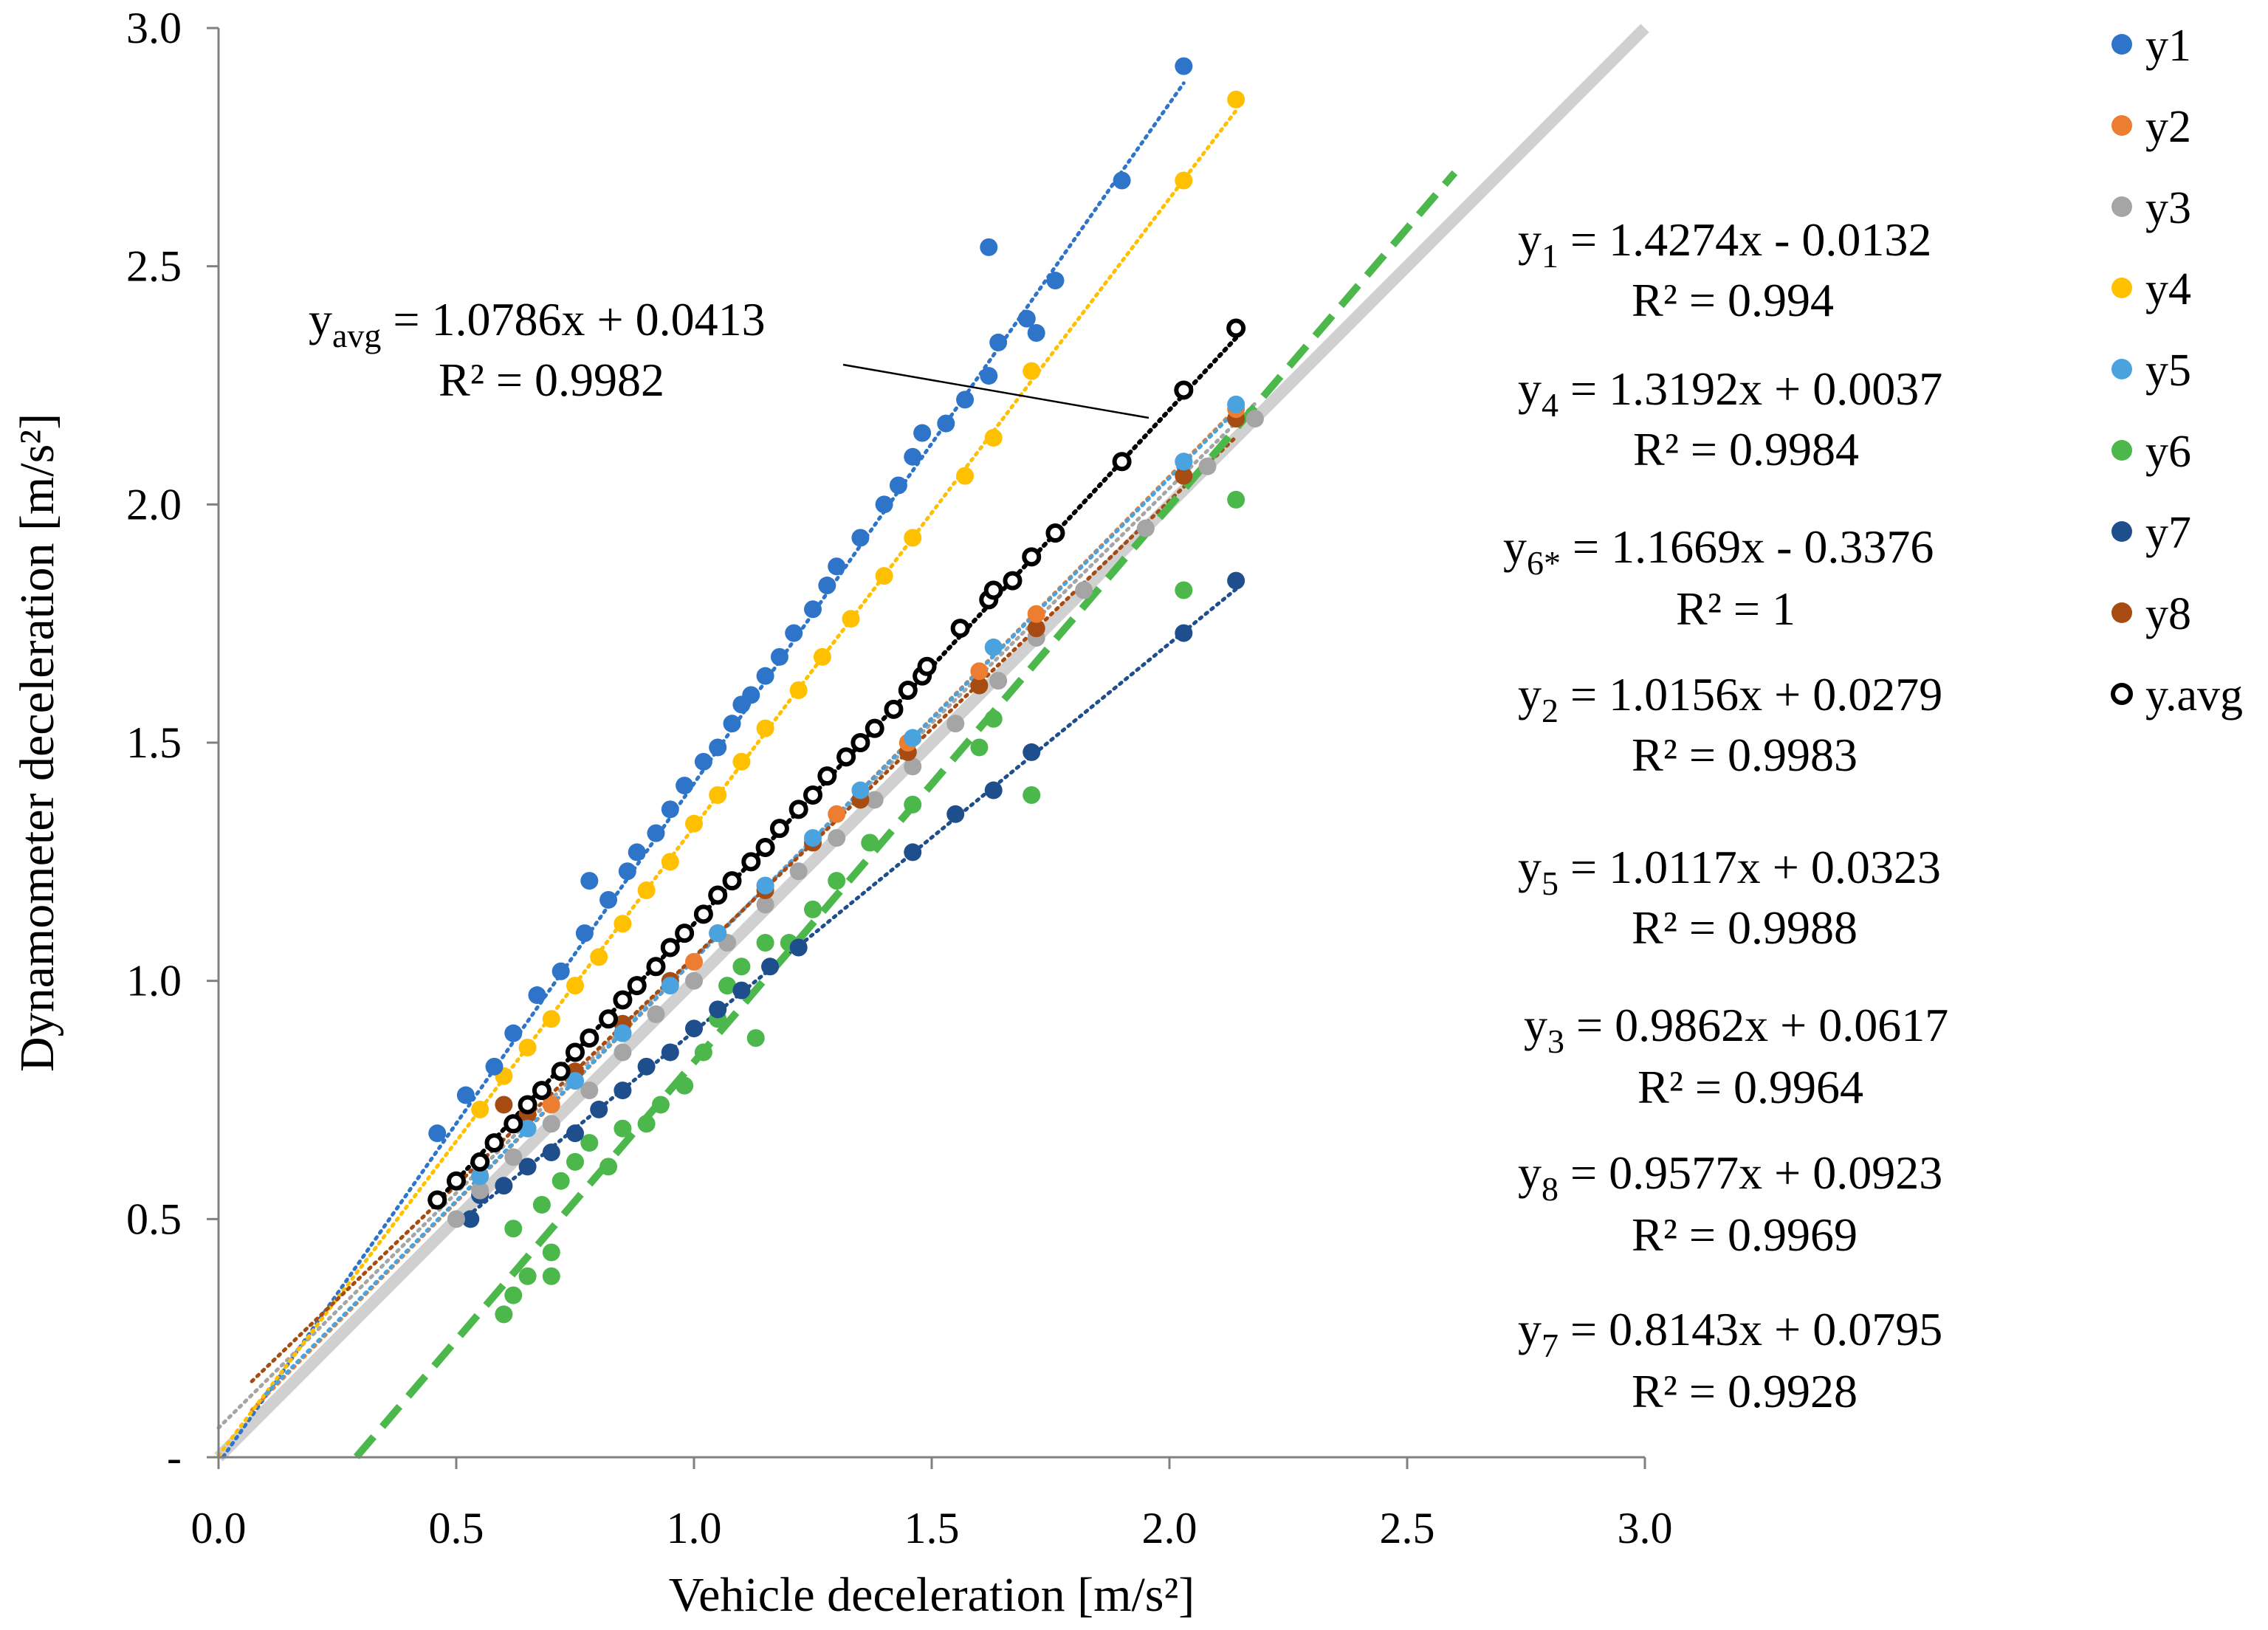 This screenshot has height=1630, width=2268. I want to click on equation-e5: y5 = 1.0117x + 0.0323, so click(1729, 871).